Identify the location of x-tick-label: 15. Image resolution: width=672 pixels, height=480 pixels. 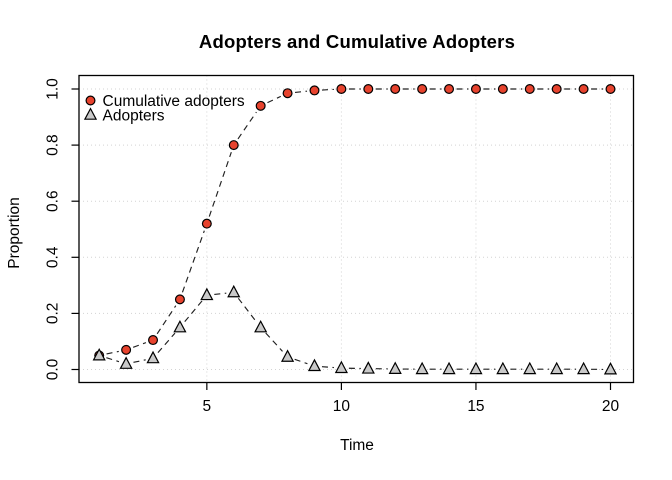
(475, 406).